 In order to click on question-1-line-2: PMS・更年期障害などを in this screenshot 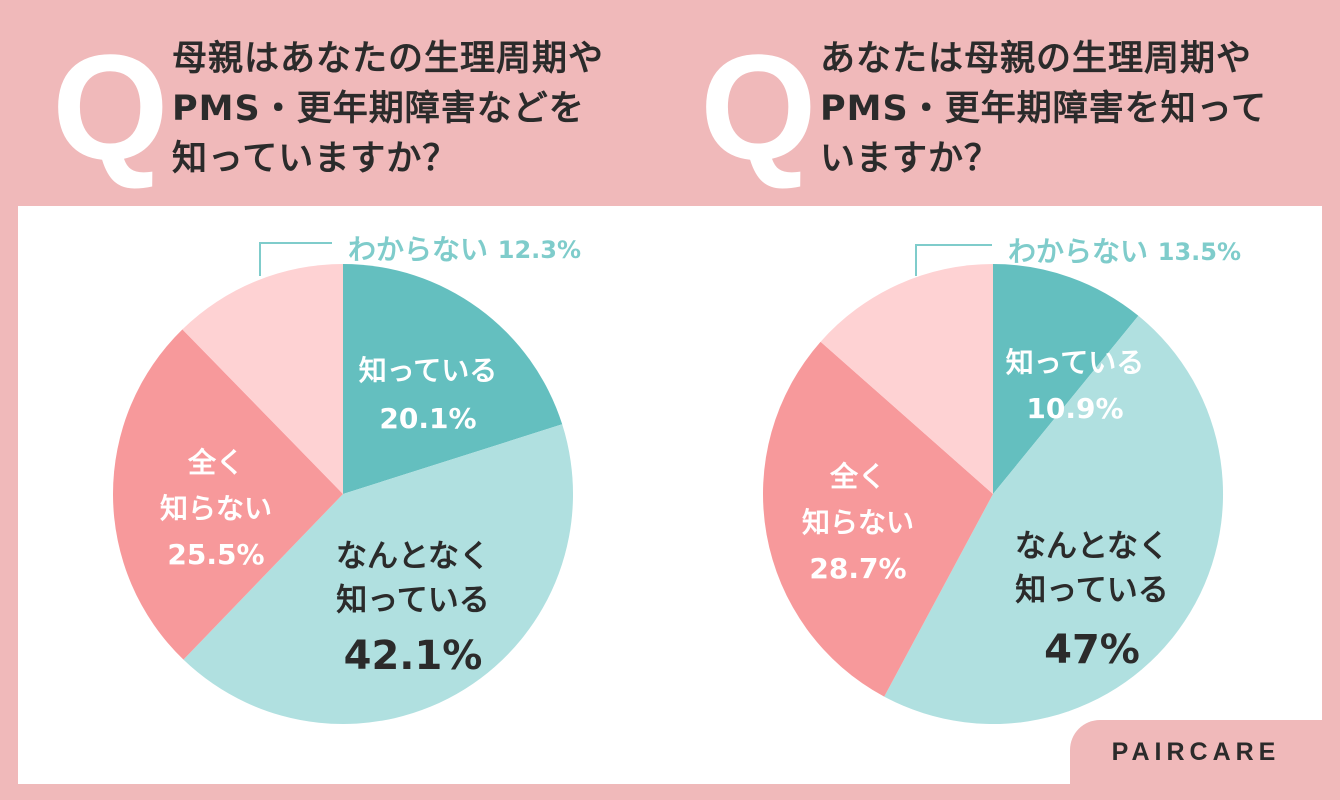, I will do `click(378, 109)`.